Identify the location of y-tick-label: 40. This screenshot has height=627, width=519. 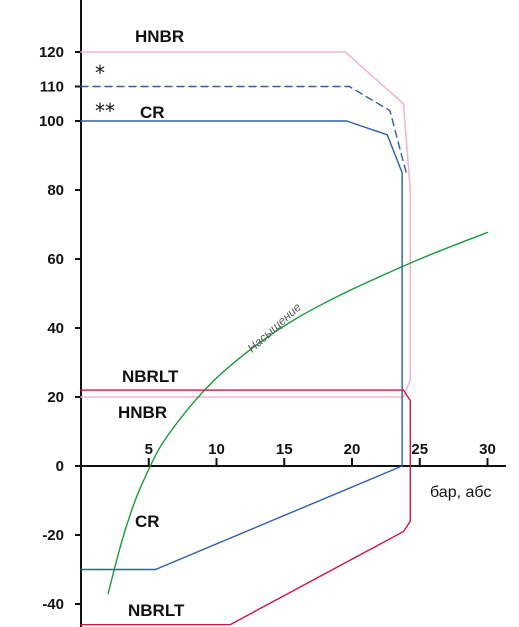
(55, 328).